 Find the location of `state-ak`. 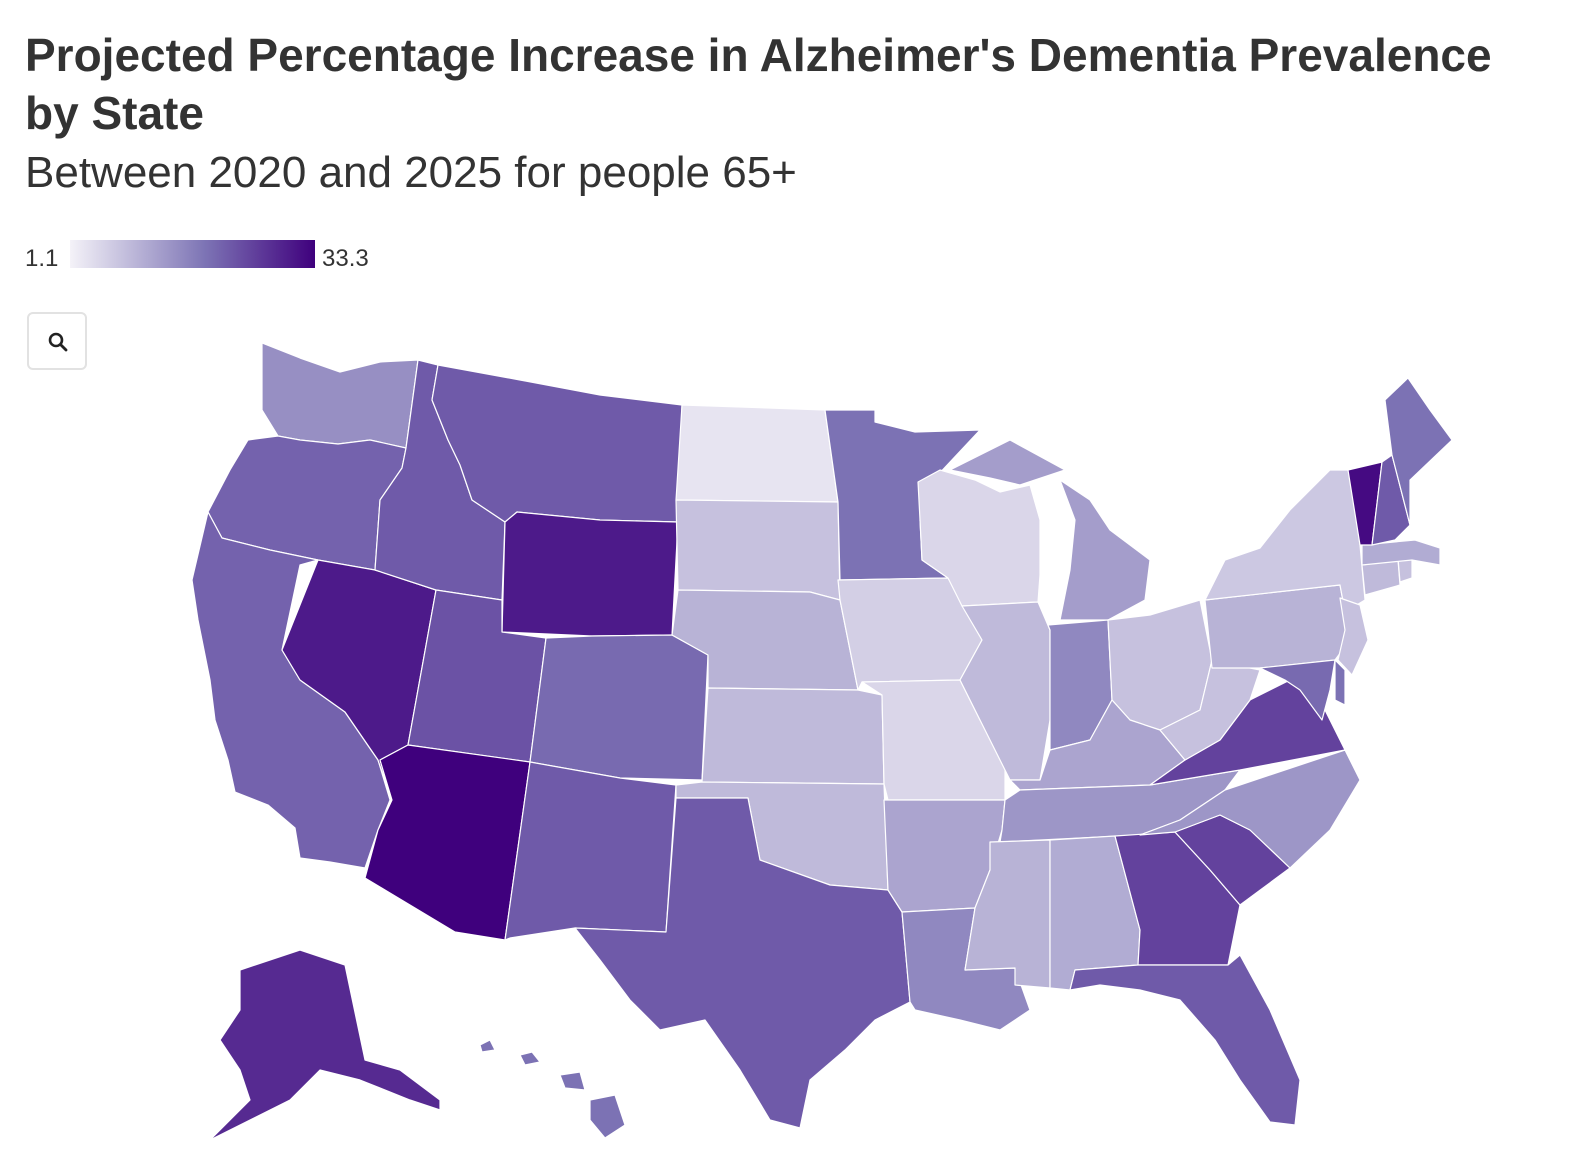

state-ak is located at coordinates (325, 1045).